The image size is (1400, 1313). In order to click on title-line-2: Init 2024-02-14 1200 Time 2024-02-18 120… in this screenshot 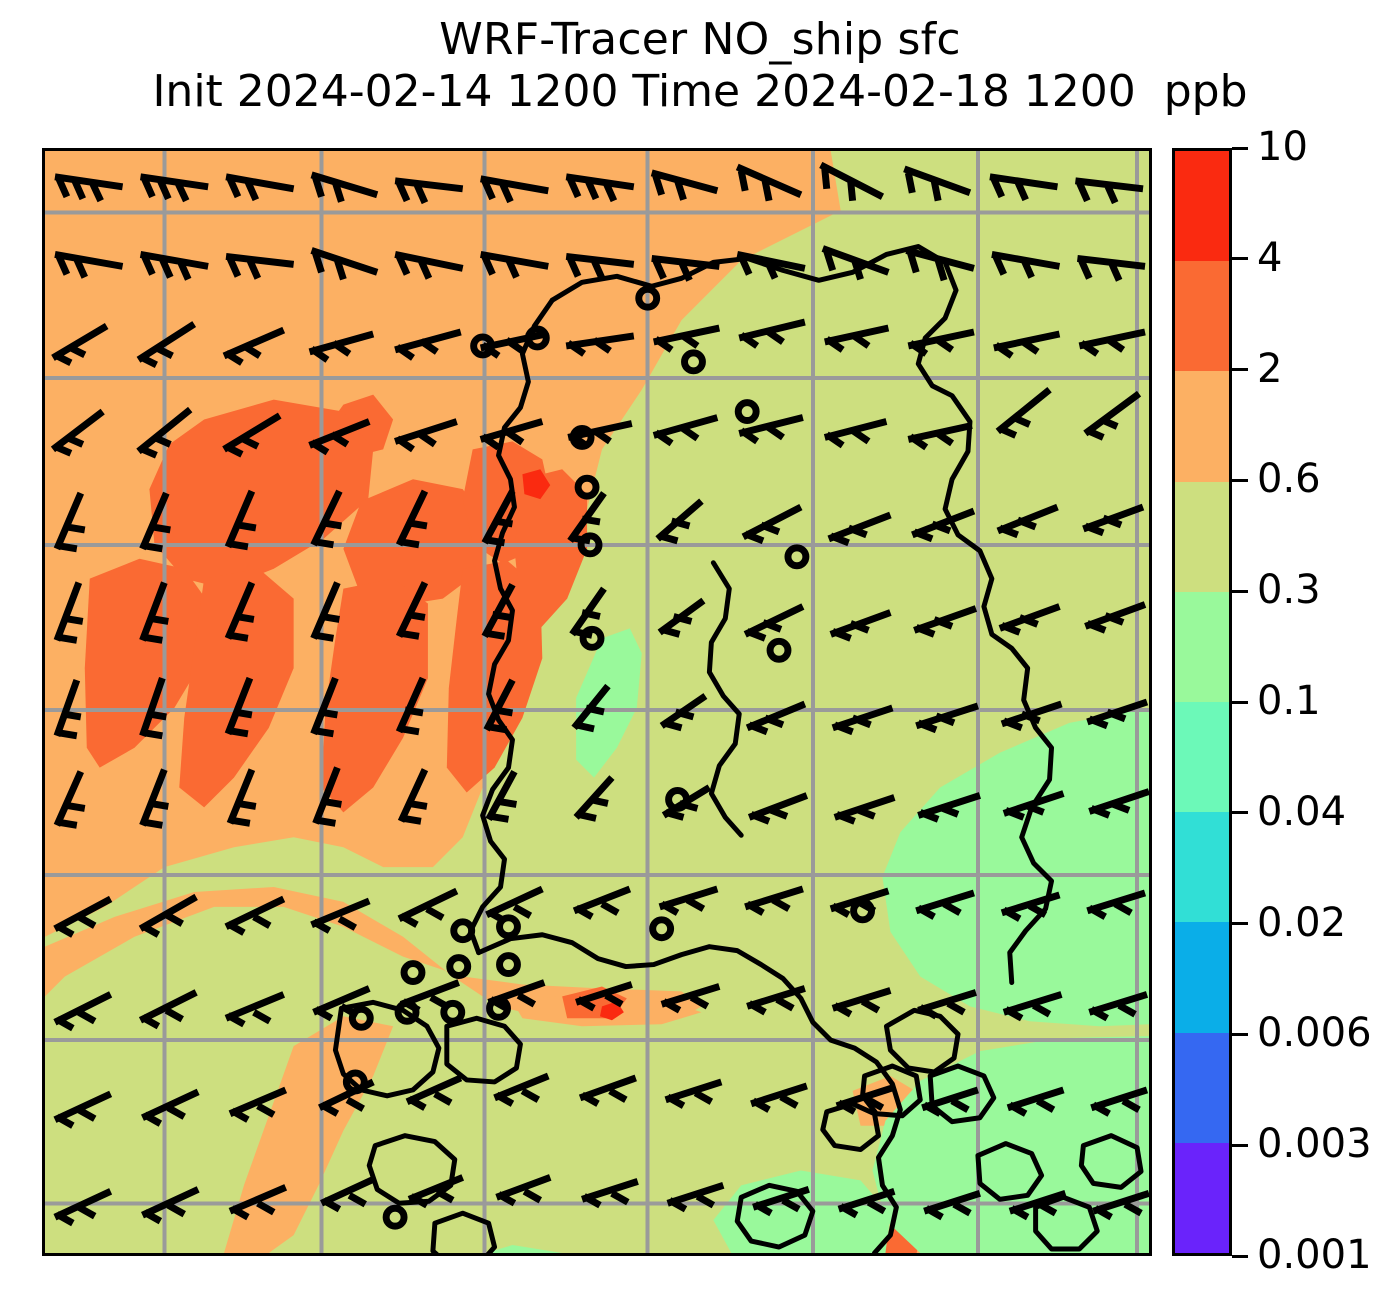, I will do `click(700, 91)`.